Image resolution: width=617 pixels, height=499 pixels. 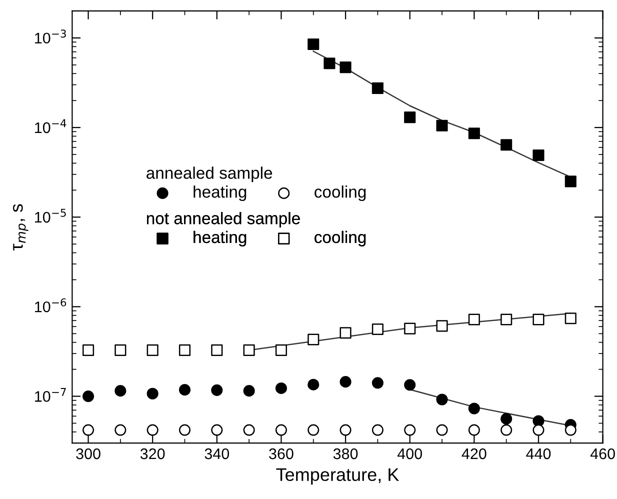 I want to click on x-tick-label: 320, so click(x=152, y=454).